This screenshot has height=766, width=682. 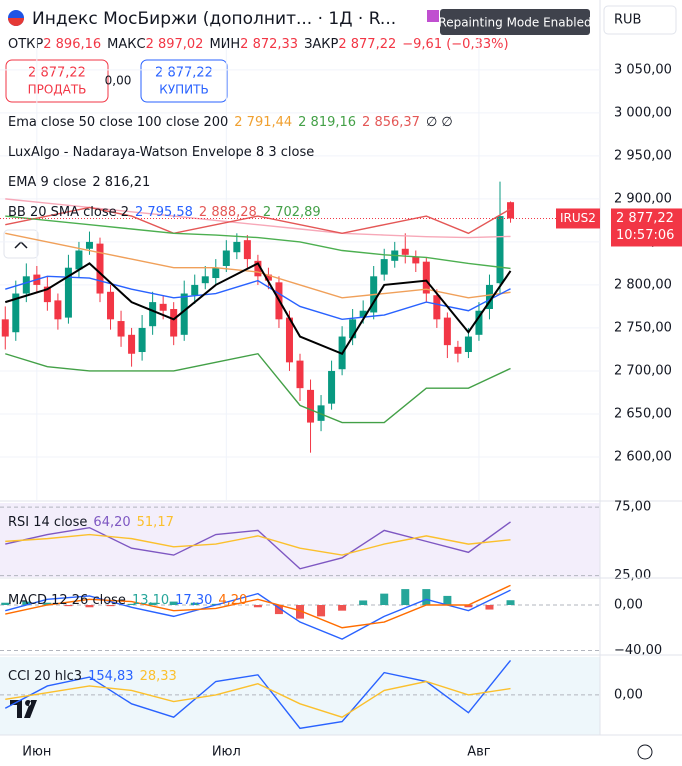 I want to click on y-tick-label: 2 900,00, so click(x=643, y=198).